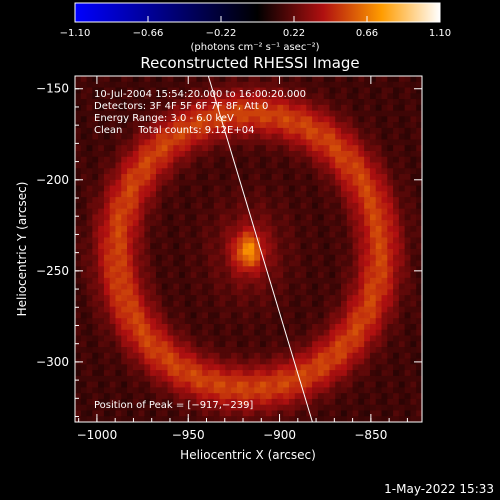 The width and height of the screenshot is (500, 500). What do you see at coordinates (52, 271) in the screenshot?
I see `y-tick-label: −250` at bounding box center [52, 271].